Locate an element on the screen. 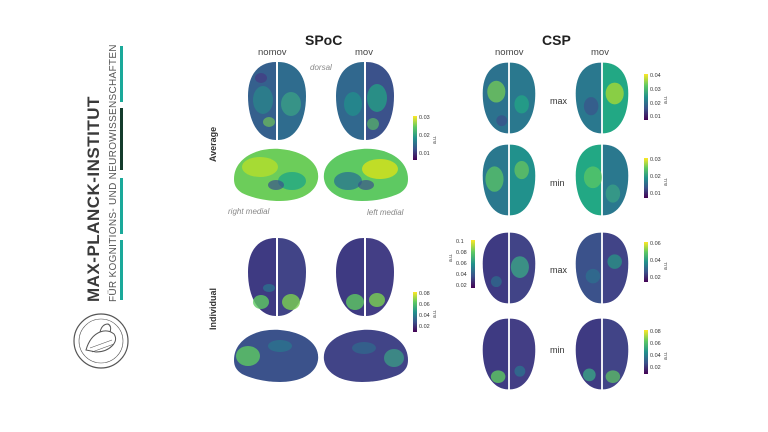  csp-r2-tick-3: 0.01 is located at coordinates (655, 194).